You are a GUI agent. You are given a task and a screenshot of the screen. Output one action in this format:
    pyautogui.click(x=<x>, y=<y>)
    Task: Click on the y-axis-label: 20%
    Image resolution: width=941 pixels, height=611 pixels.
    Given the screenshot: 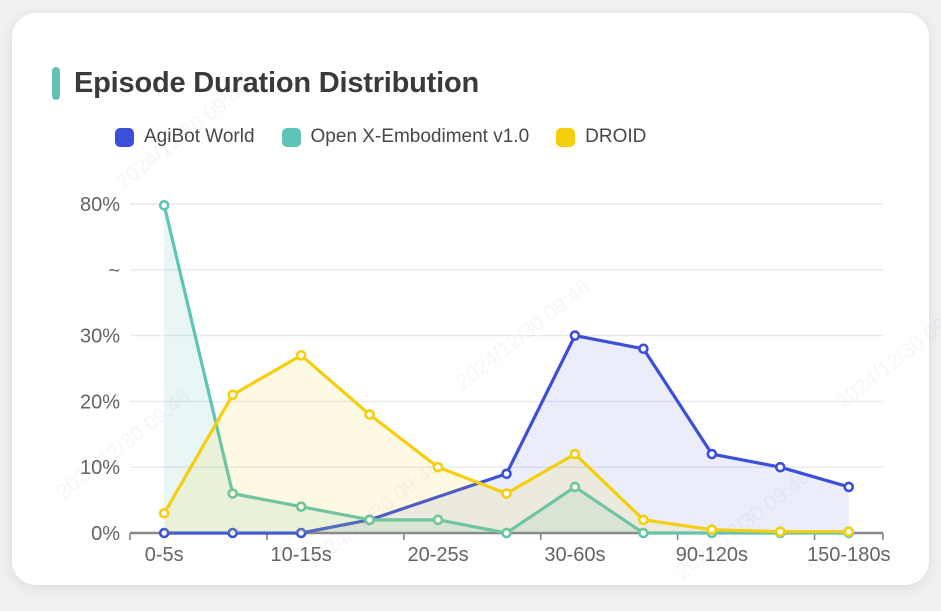 What is the action you would take?
    pyautogui.click(x=100, y=402)
    